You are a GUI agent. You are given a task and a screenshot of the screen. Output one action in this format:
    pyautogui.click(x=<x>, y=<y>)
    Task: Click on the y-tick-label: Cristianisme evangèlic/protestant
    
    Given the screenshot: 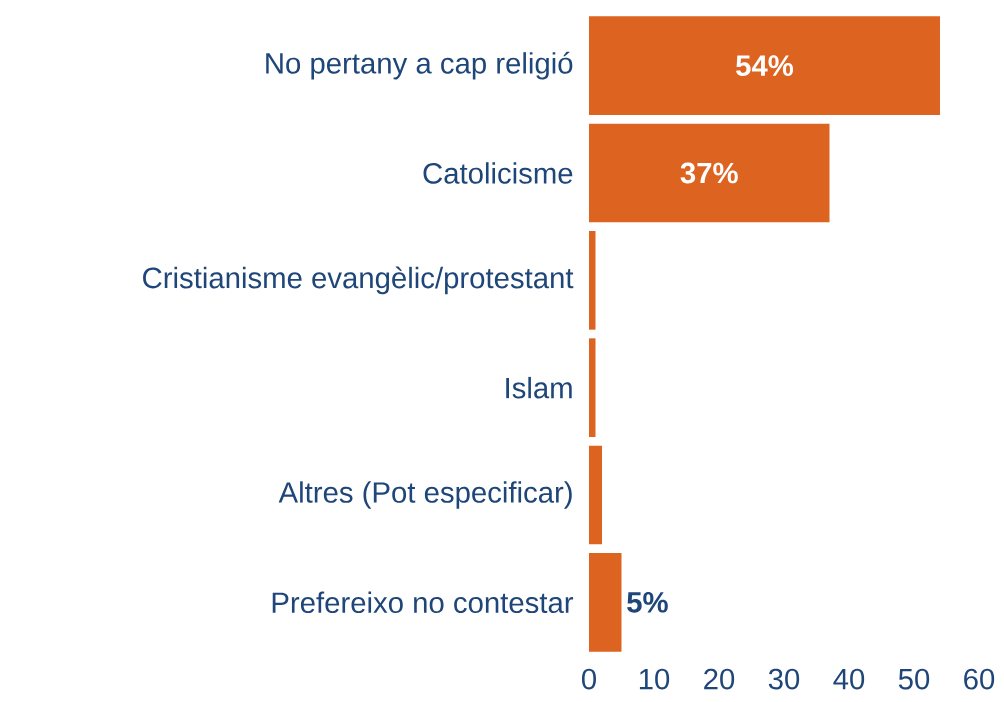 What is the action you would take?
    pyautogui.click(x=358, y=280)
    